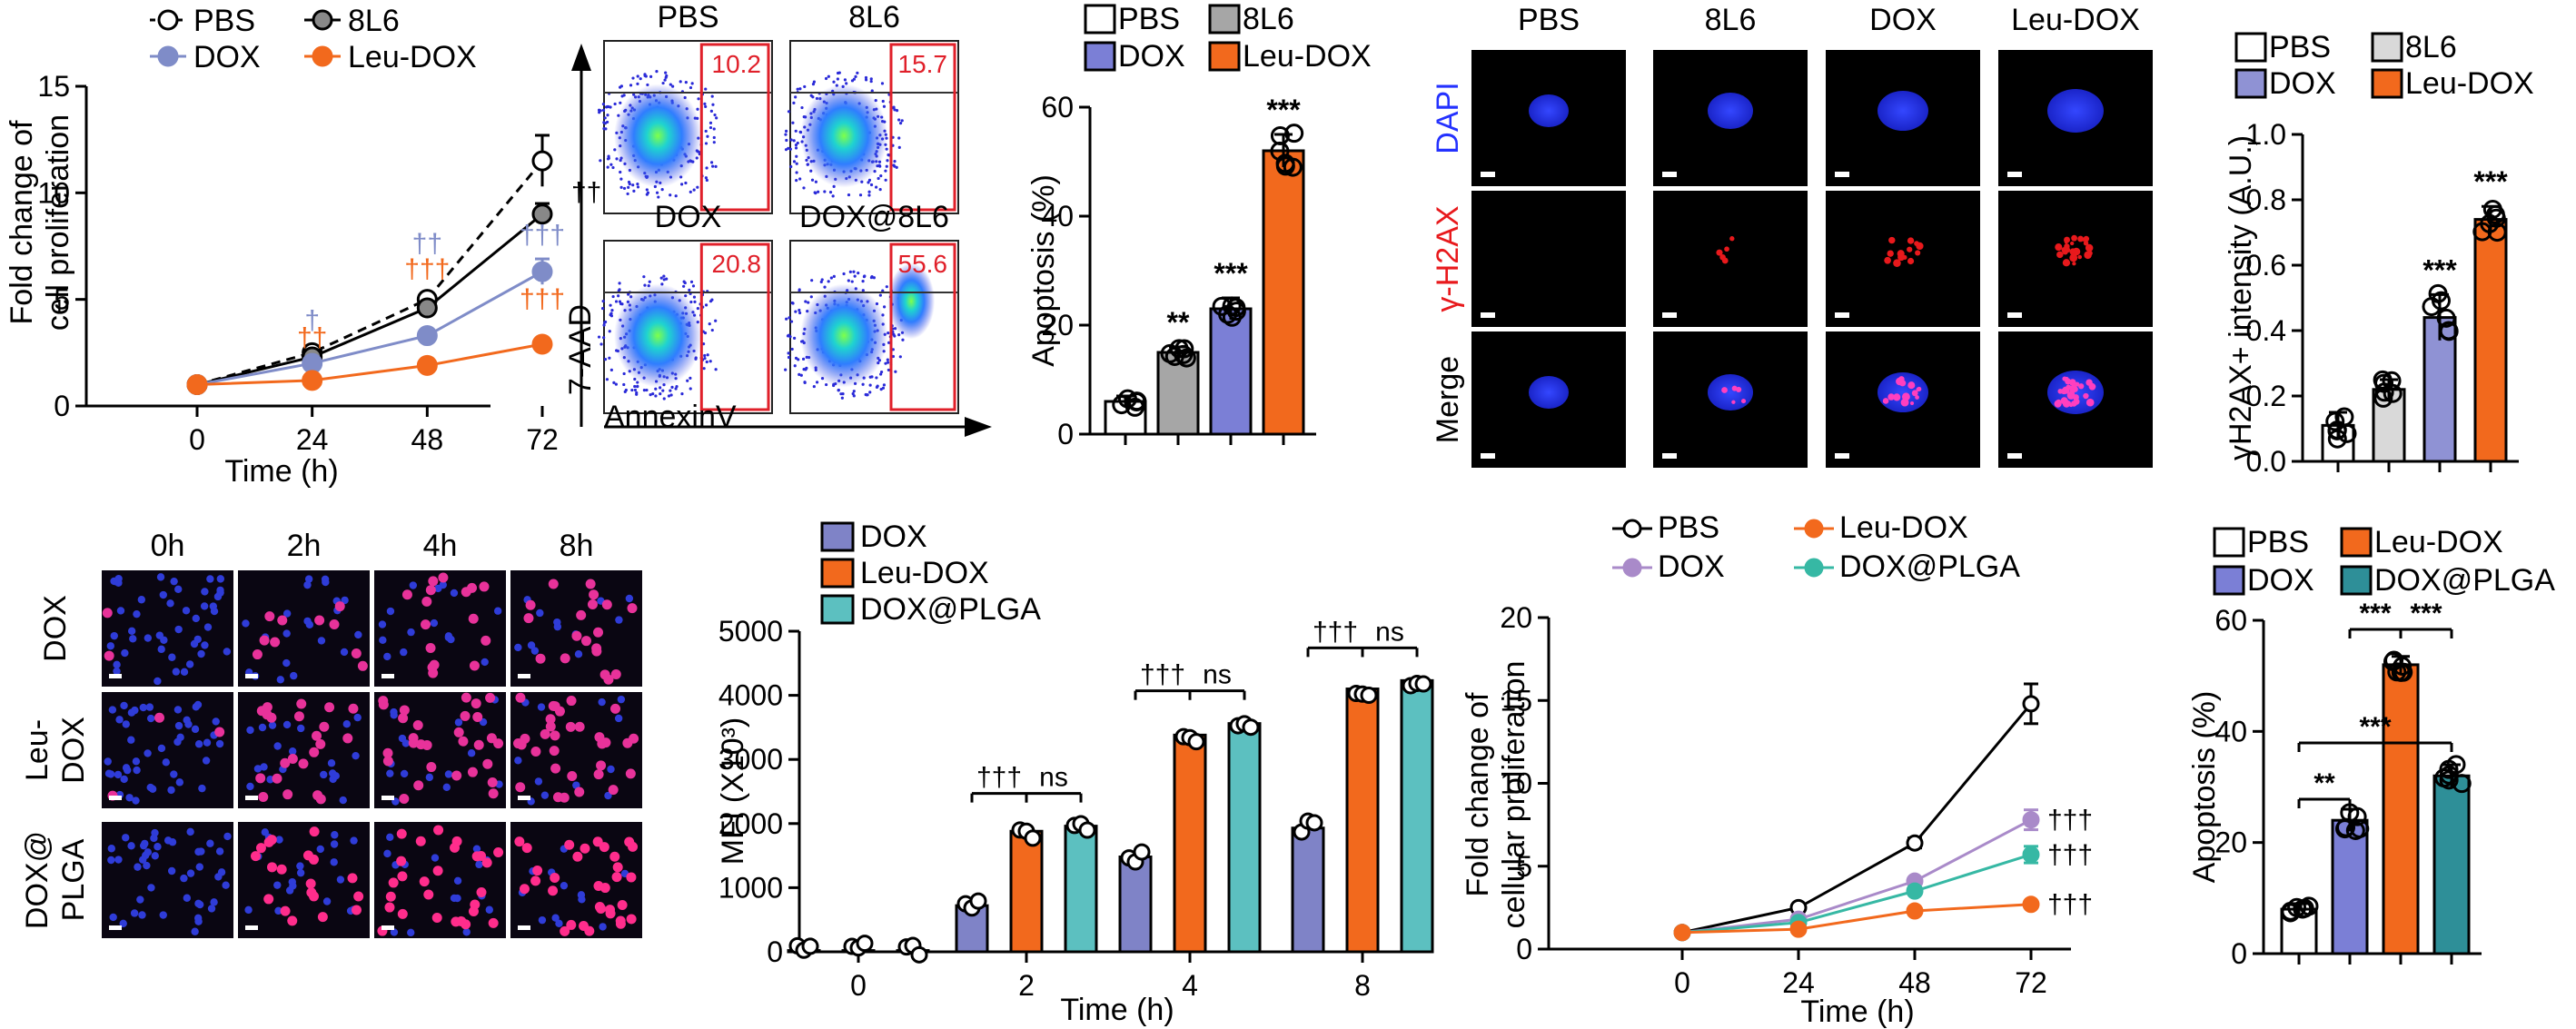 Image resolution: width=2576 pixels, height=1029 pixels. What do you see at coordinates (2375, 727) in the screenshot?
I see `comparison-label: ***` at bounding box center [2375, 727].